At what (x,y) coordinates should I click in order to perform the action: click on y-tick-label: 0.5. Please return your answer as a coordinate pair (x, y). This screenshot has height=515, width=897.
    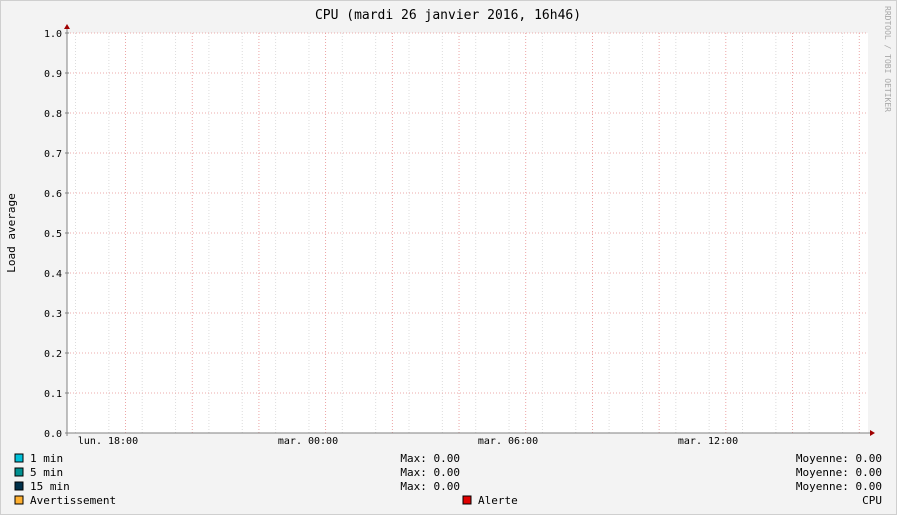
    Looking at the image, I should click on (53, 234).